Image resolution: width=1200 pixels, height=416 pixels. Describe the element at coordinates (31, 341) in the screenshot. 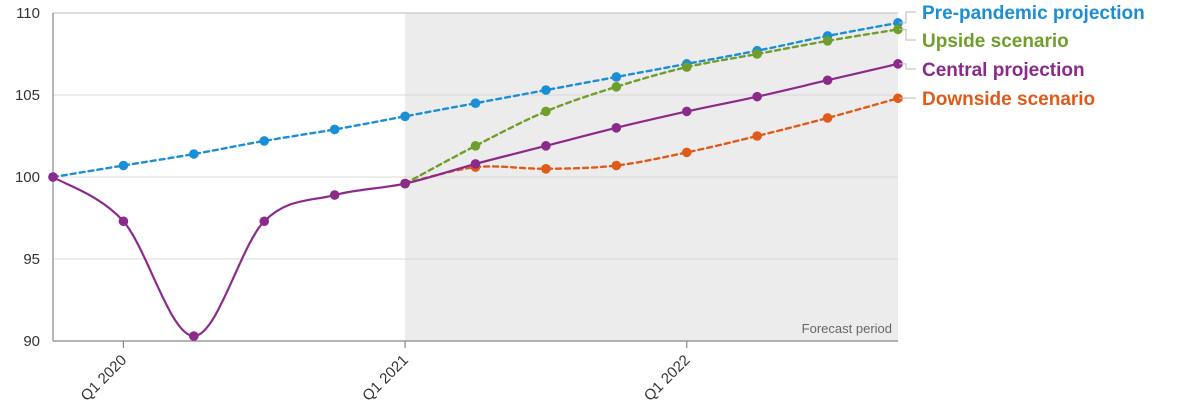

I see `y-tick-label-90: 90` at that location.